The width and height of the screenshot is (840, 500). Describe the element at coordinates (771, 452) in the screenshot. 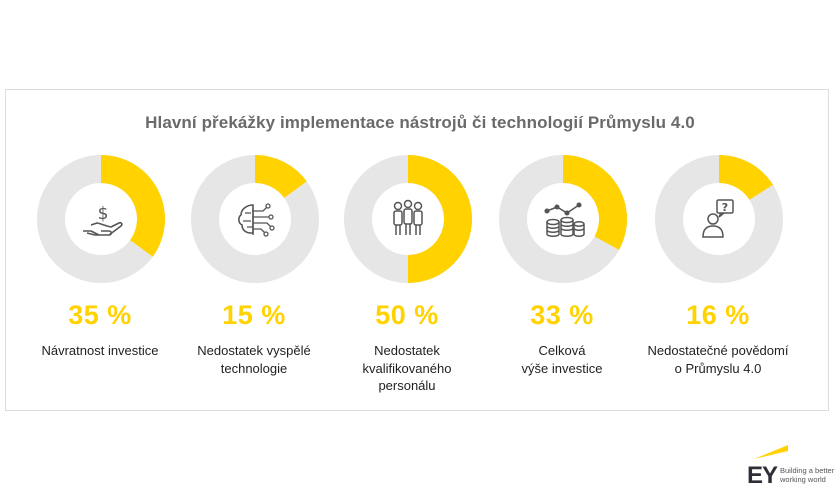

I see `ey-beam-icon` at that location.